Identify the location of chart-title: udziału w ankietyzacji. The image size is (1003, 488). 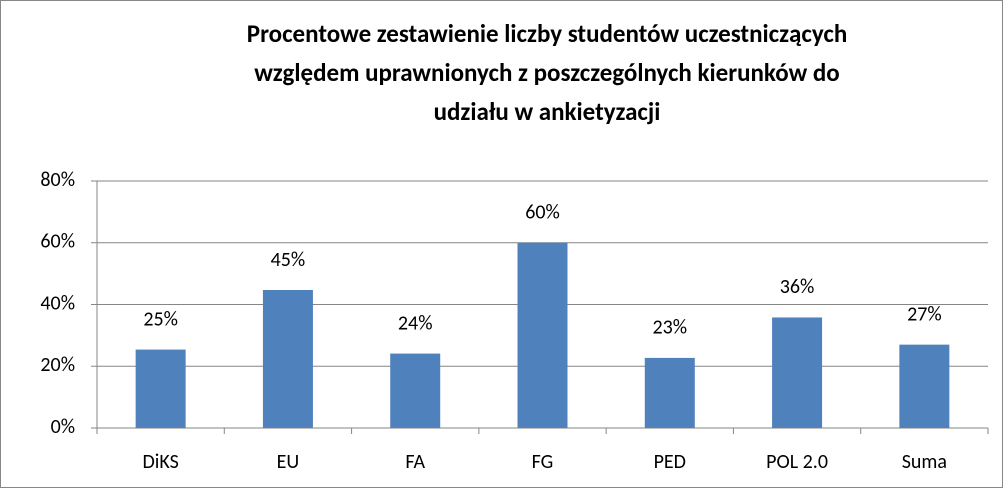
(547, 111).